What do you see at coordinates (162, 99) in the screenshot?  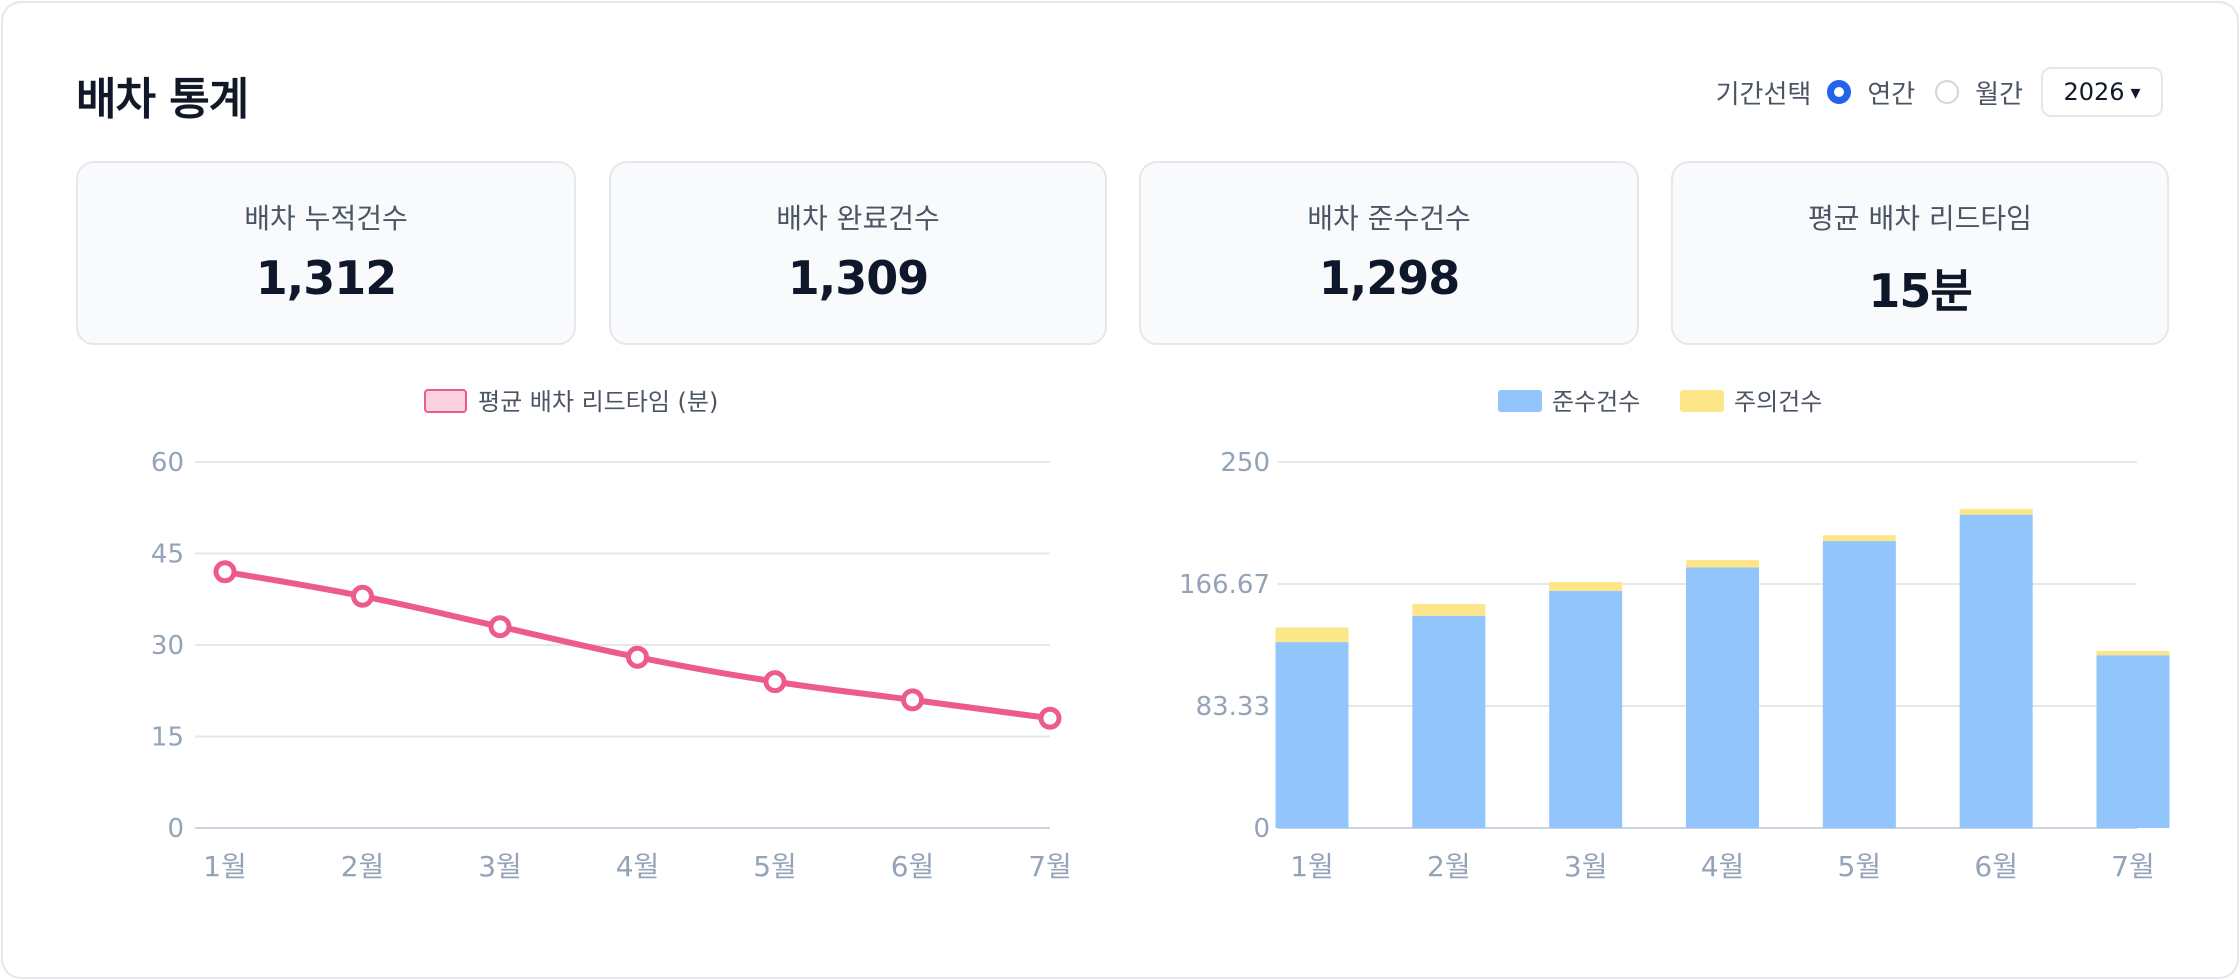 I see `page-title: 배차 통계` at bounding box center [162, 99].